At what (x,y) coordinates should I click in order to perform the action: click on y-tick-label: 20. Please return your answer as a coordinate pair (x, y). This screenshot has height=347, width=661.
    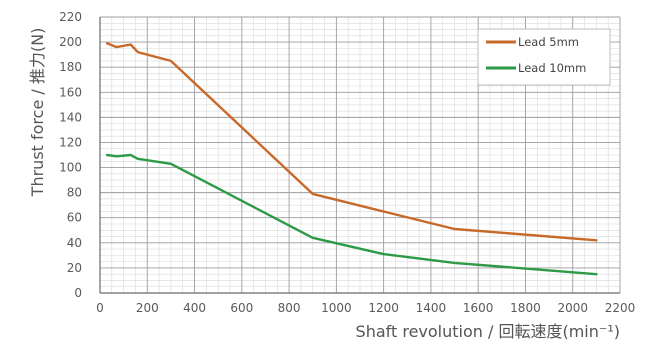
    Looking at the image, I should click on (74, 268).